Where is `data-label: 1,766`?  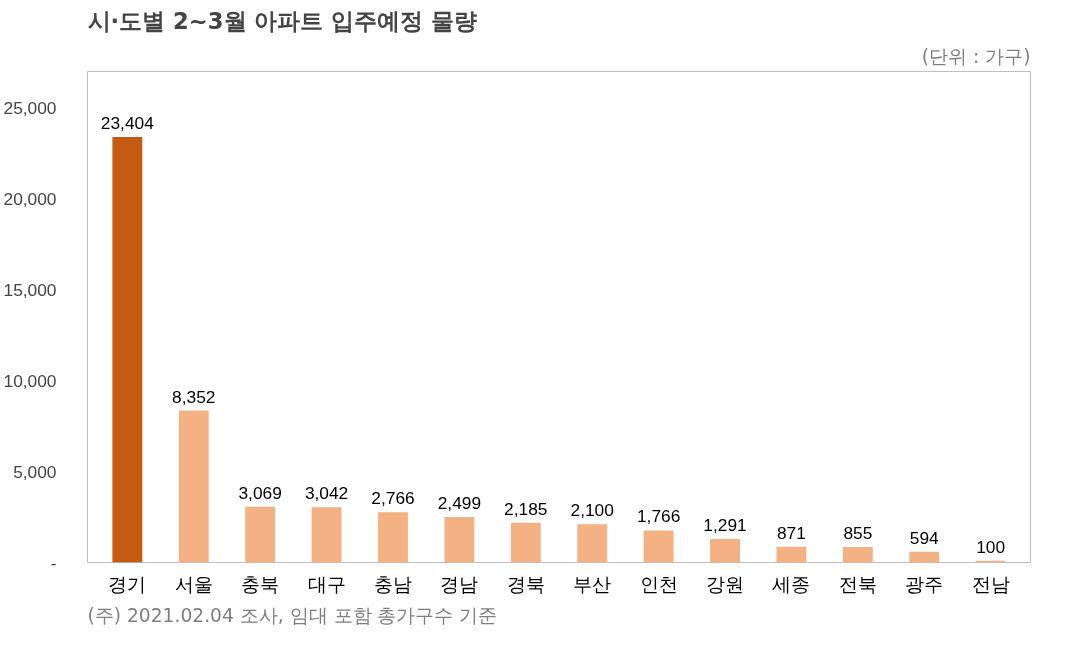 data-label: 1,766 is located at coordinates (658, 516).